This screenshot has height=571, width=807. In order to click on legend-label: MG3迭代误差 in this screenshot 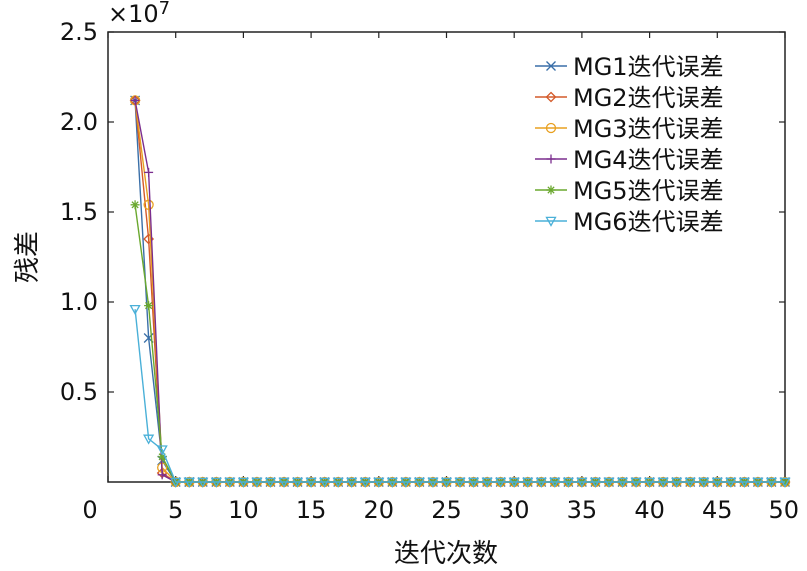, I will do `click(648, 129)`.